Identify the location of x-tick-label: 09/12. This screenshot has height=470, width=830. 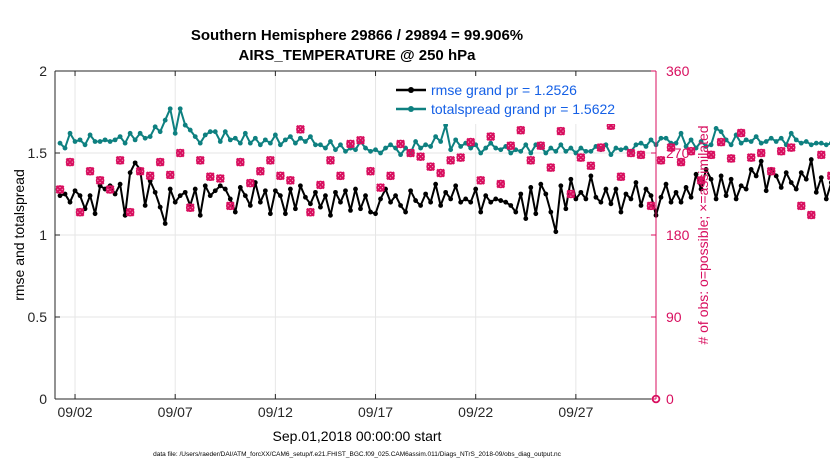
(275, 412).